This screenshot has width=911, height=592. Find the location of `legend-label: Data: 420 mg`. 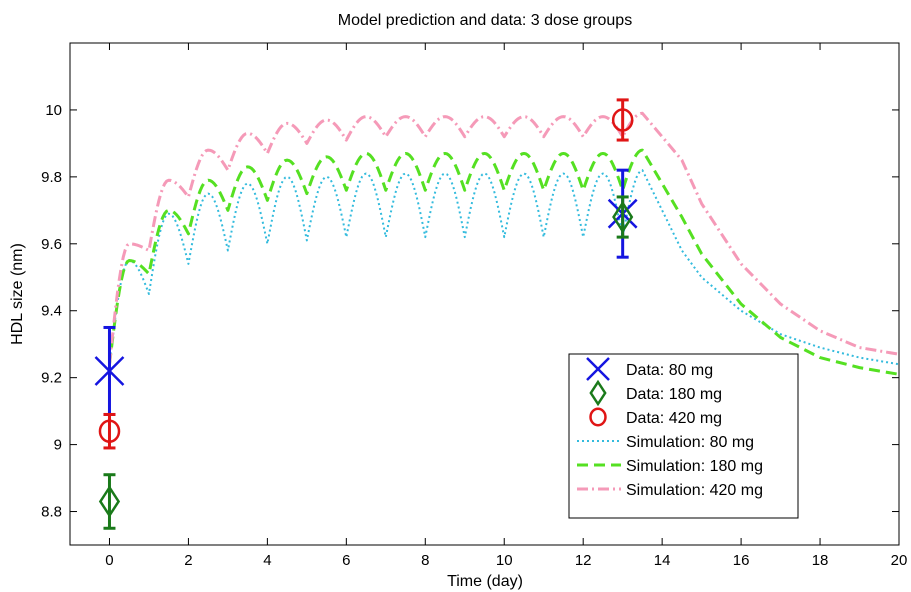

legend-label: Data: 420 mg is located at coordinates (674, 418).